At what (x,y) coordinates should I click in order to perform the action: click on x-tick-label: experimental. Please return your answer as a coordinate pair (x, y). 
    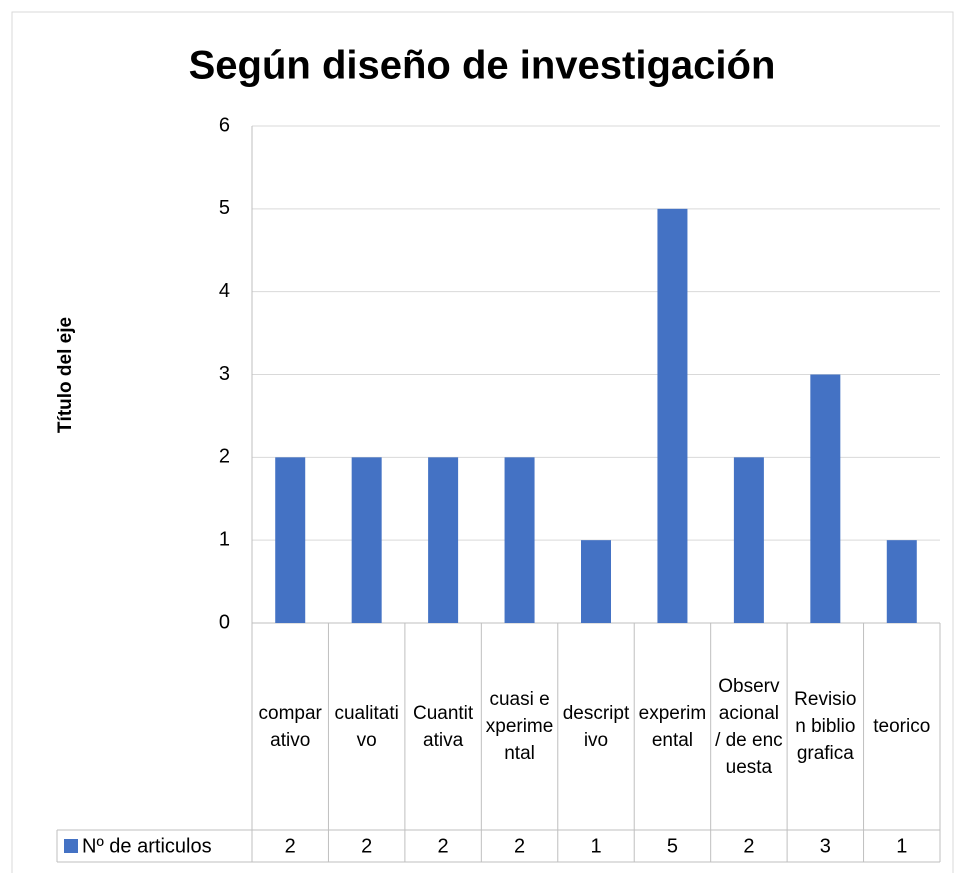
    Looking at the image, I should click on (672, 726).